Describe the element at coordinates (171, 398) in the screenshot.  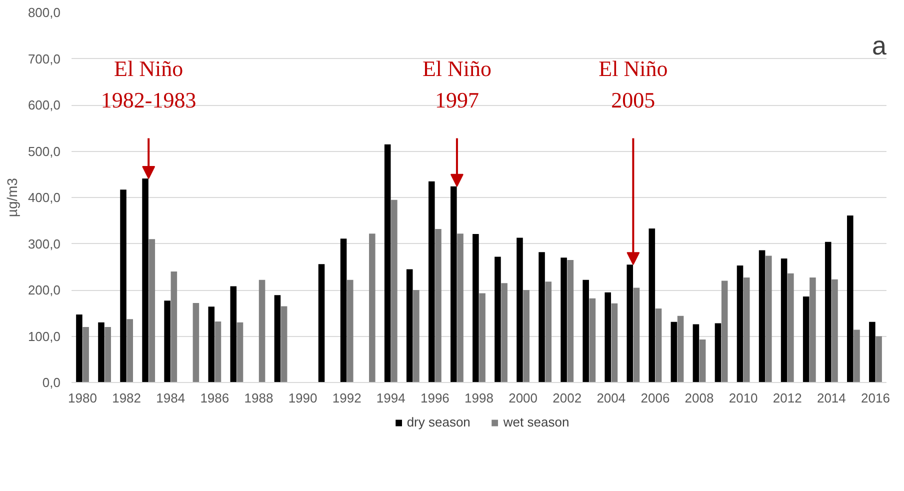
I see `x-tick-label: 1984` at that location.